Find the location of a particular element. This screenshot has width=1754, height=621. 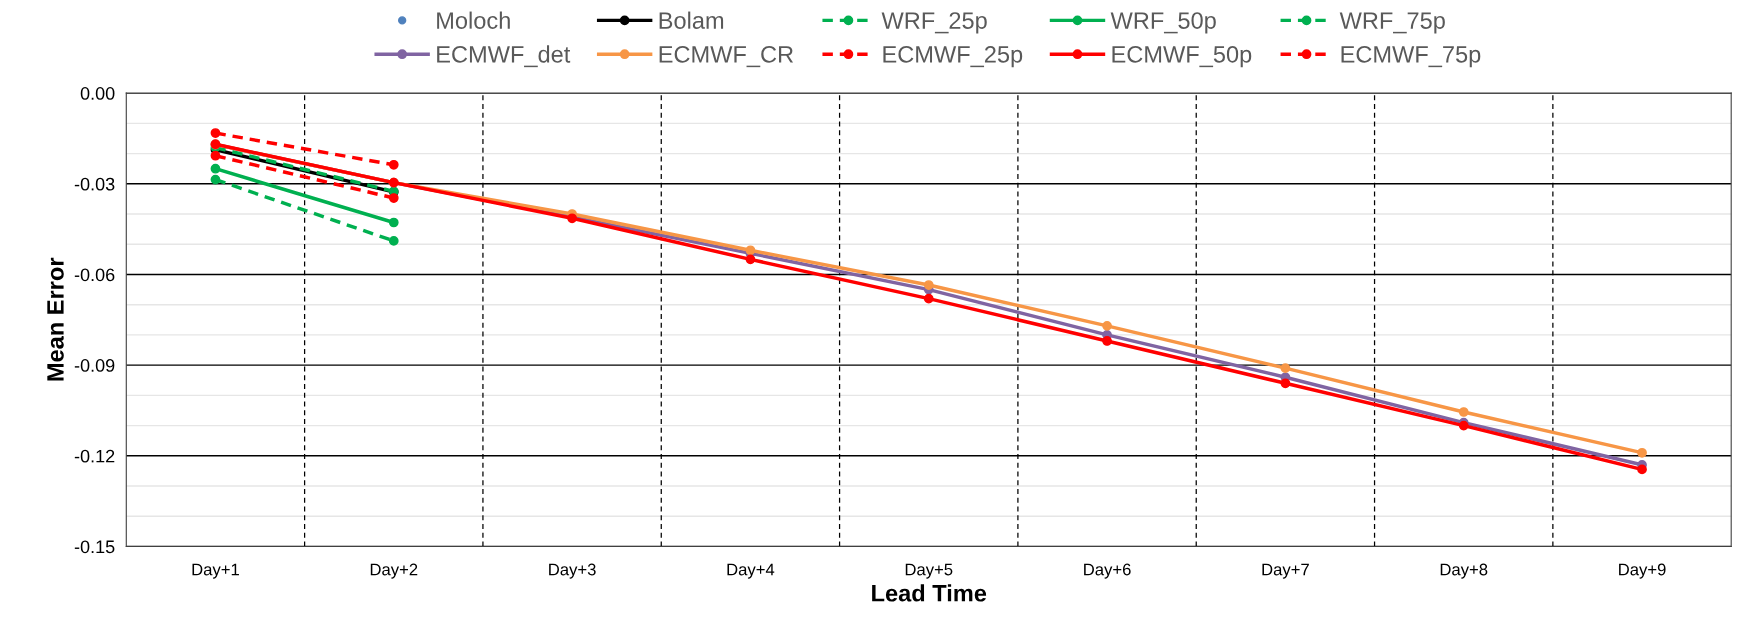

legend-label: ECMWF_25p is located at coordinates (953, 56).